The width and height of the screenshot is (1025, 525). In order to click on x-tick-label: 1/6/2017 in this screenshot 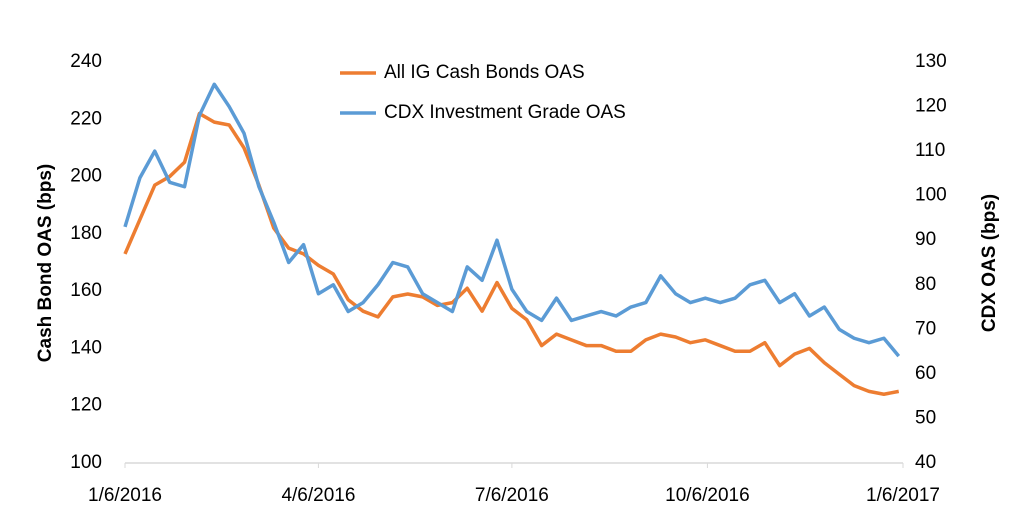, I will do `click(903, 495)`.